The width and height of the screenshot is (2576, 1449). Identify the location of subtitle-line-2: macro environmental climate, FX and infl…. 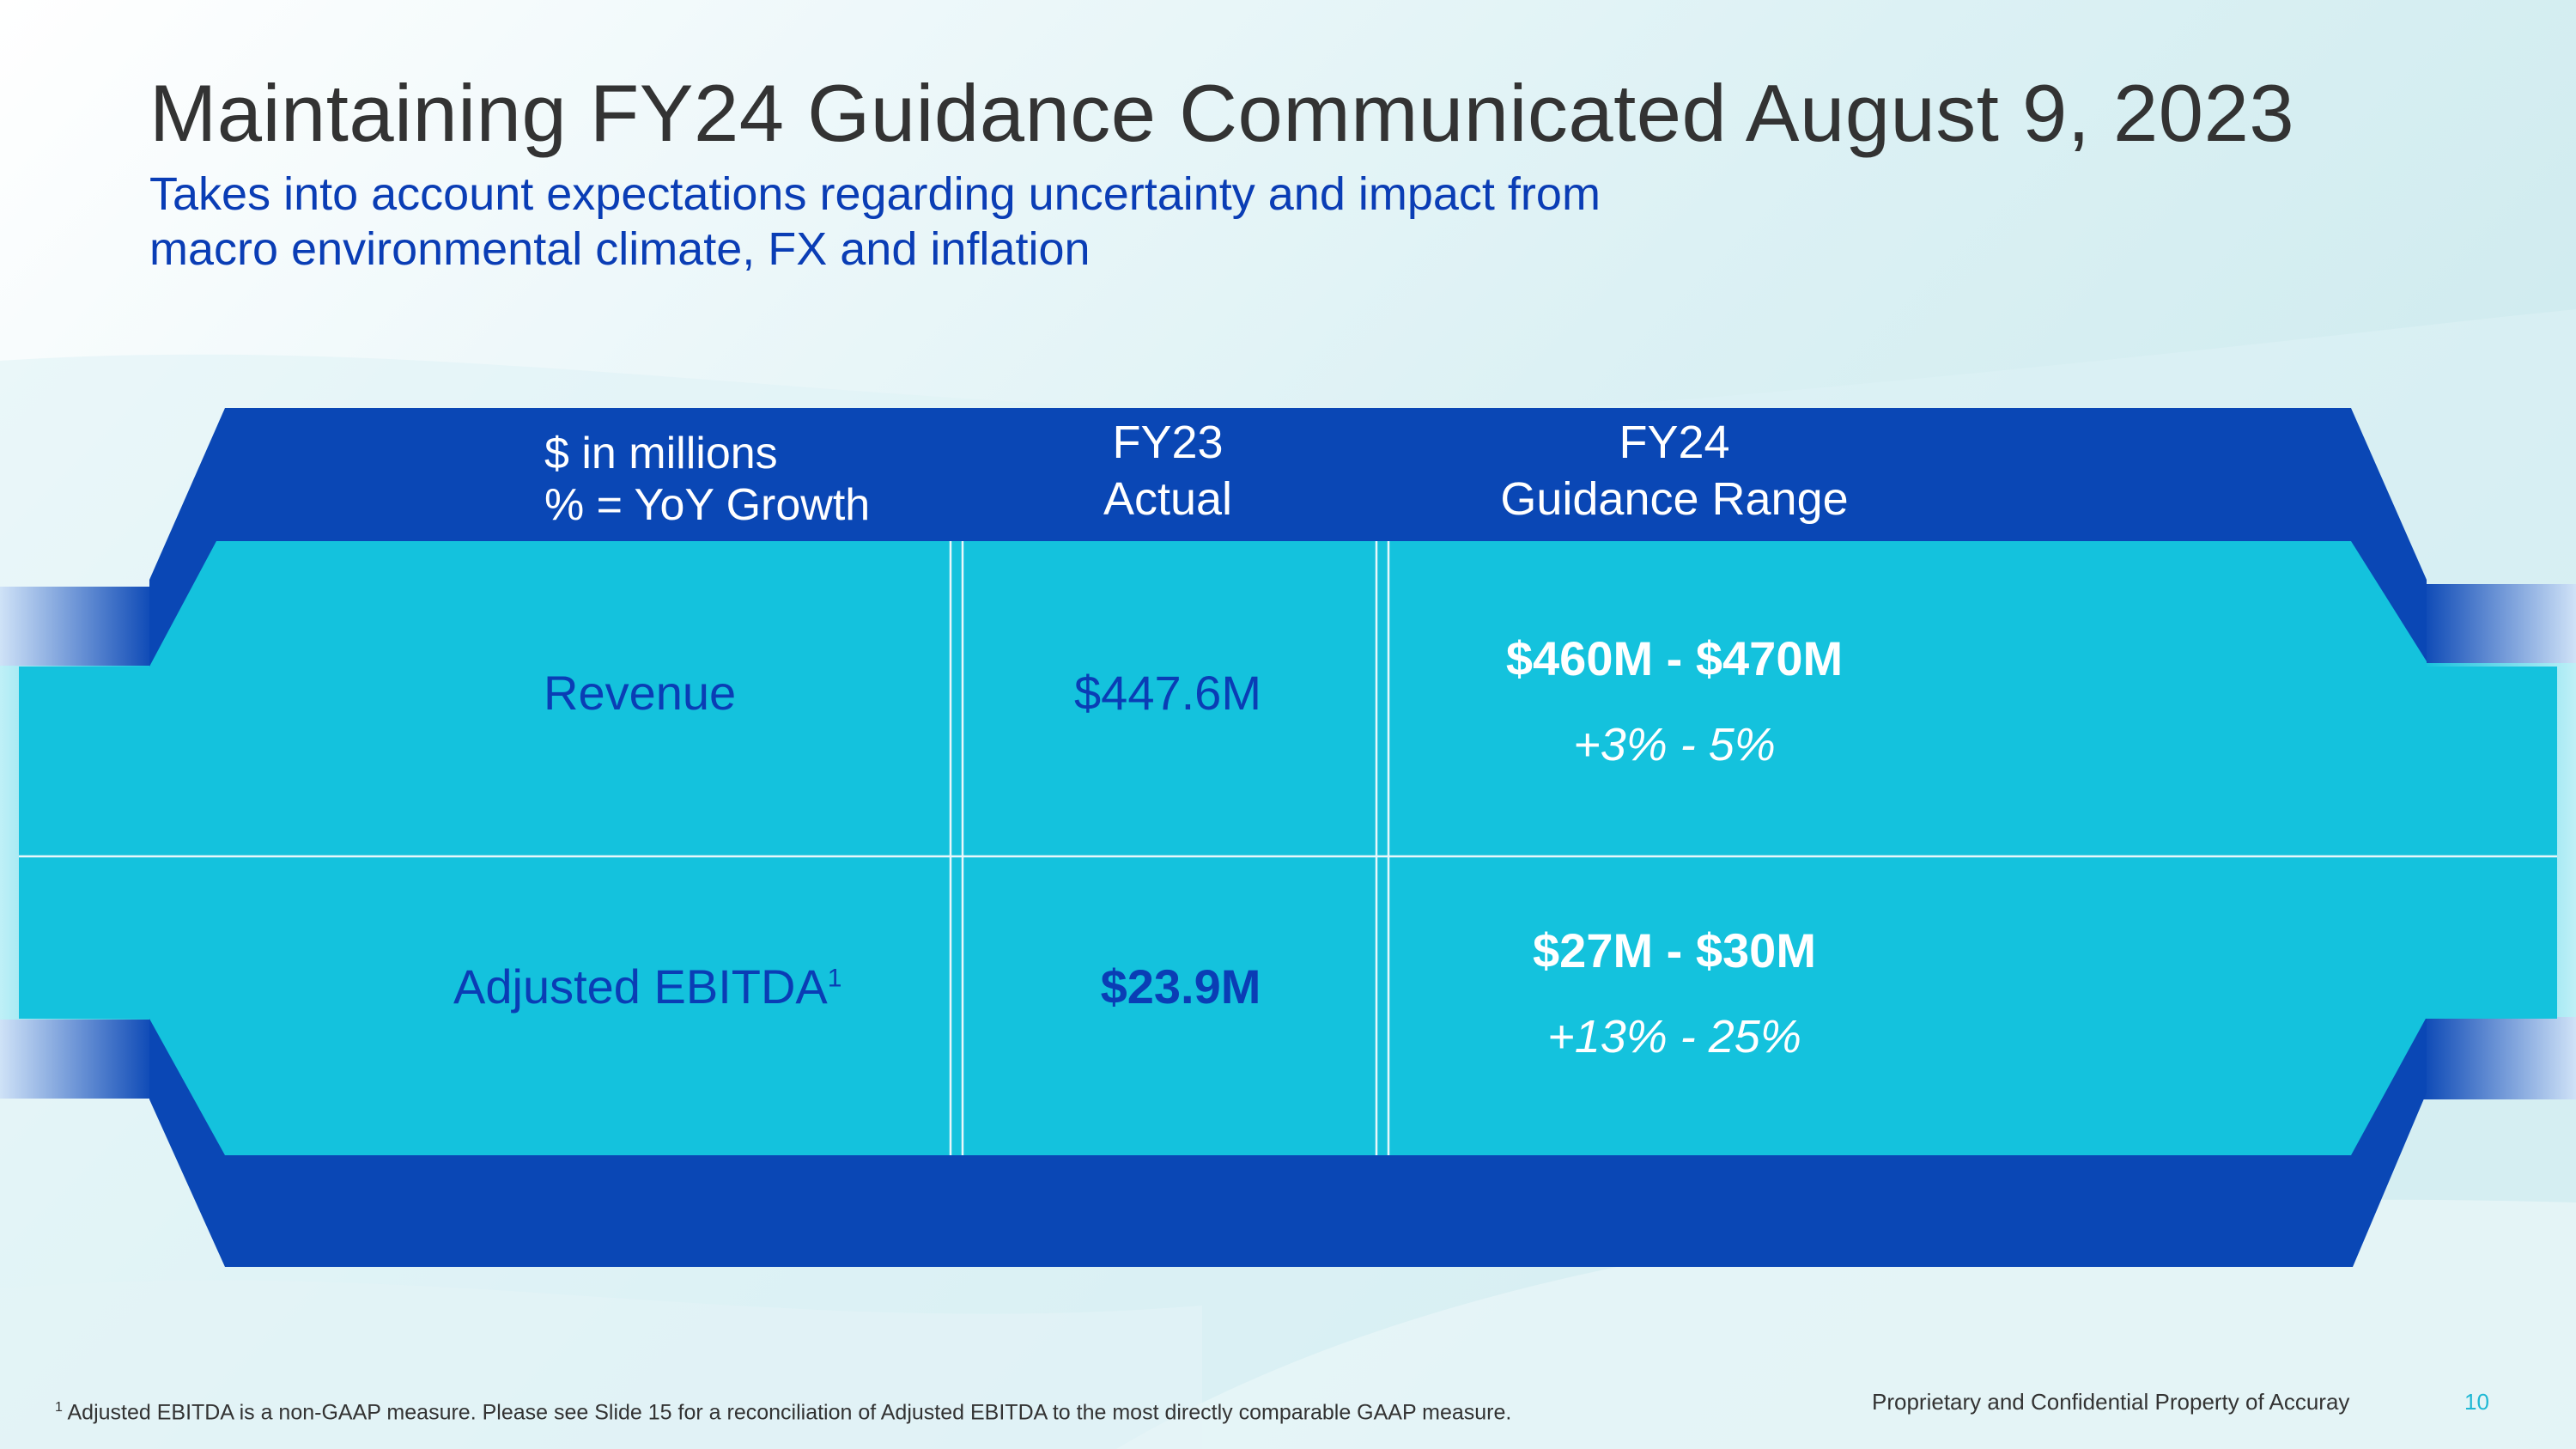
(620, 249).